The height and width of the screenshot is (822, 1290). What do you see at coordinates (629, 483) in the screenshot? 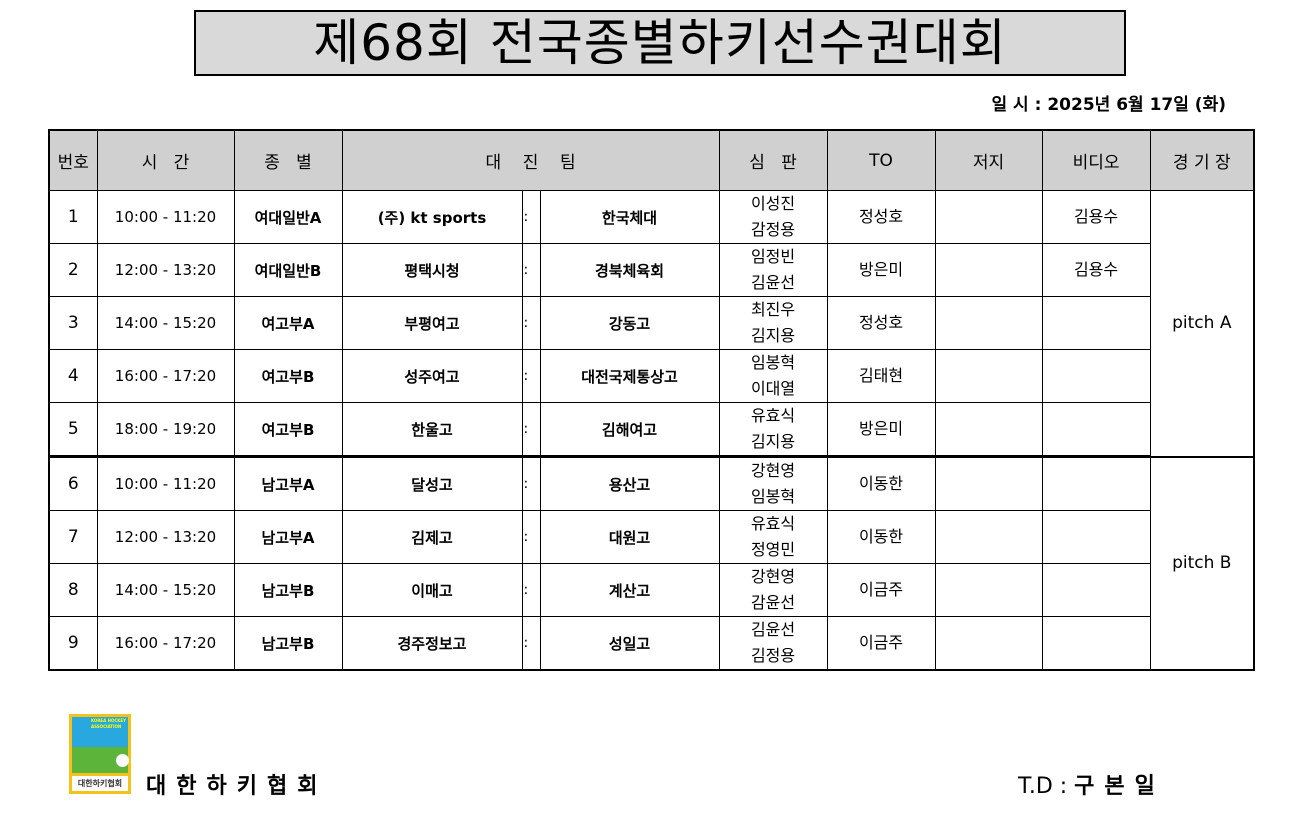
I see `cell-team2: 용산고` at bounding box center [629, 483].